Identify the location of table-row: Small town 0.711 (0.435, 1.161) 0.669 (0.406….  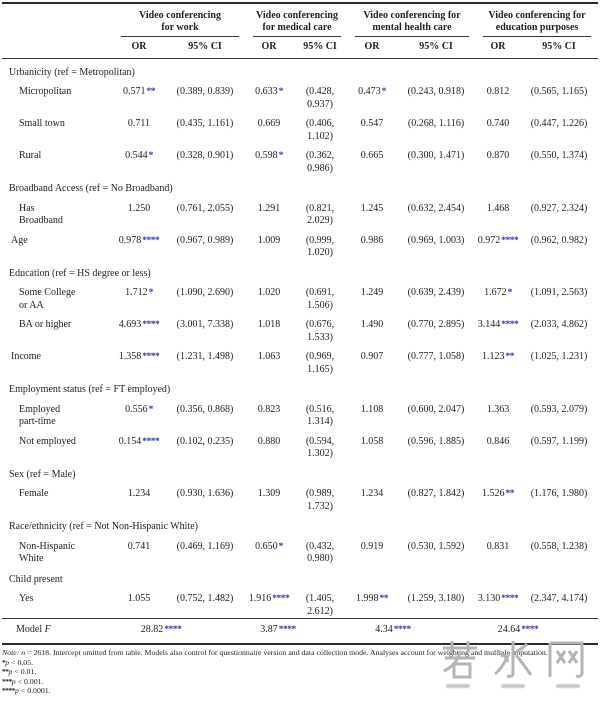
(300, 127).